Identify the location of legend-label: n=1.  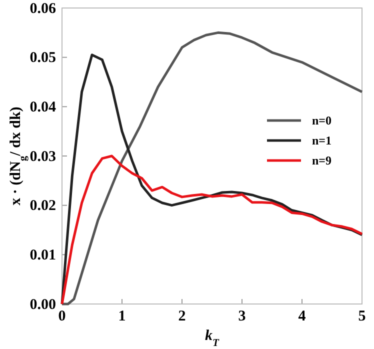
(322, 141).